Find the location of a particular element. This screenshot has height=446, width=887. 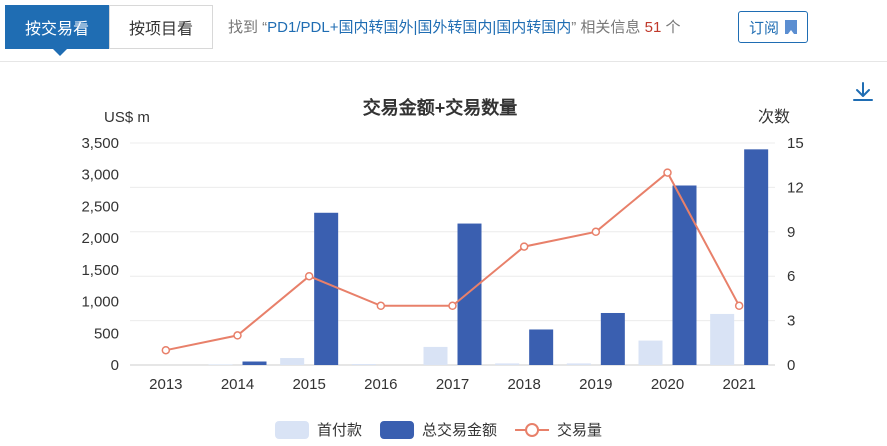

left-tick-label: 2,500 is located at coordinates (100, 206).